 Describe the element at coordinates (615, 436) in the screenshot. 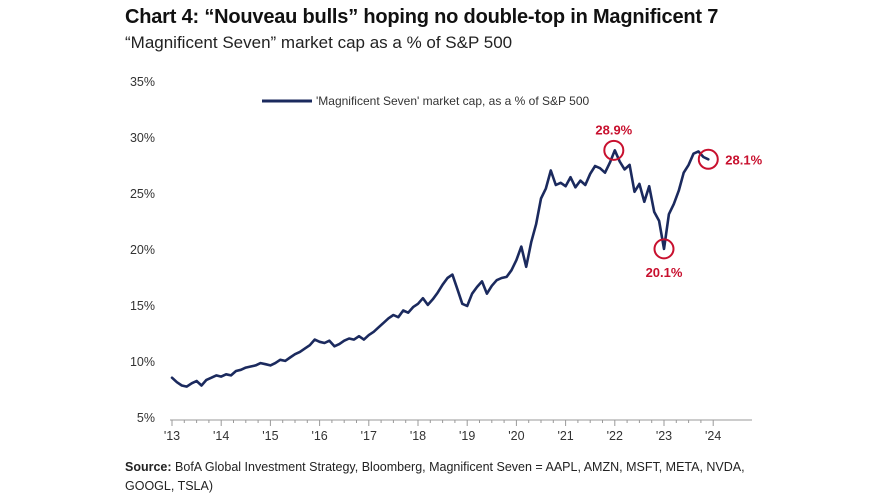

I see `x-tick-label: '22` at that location.